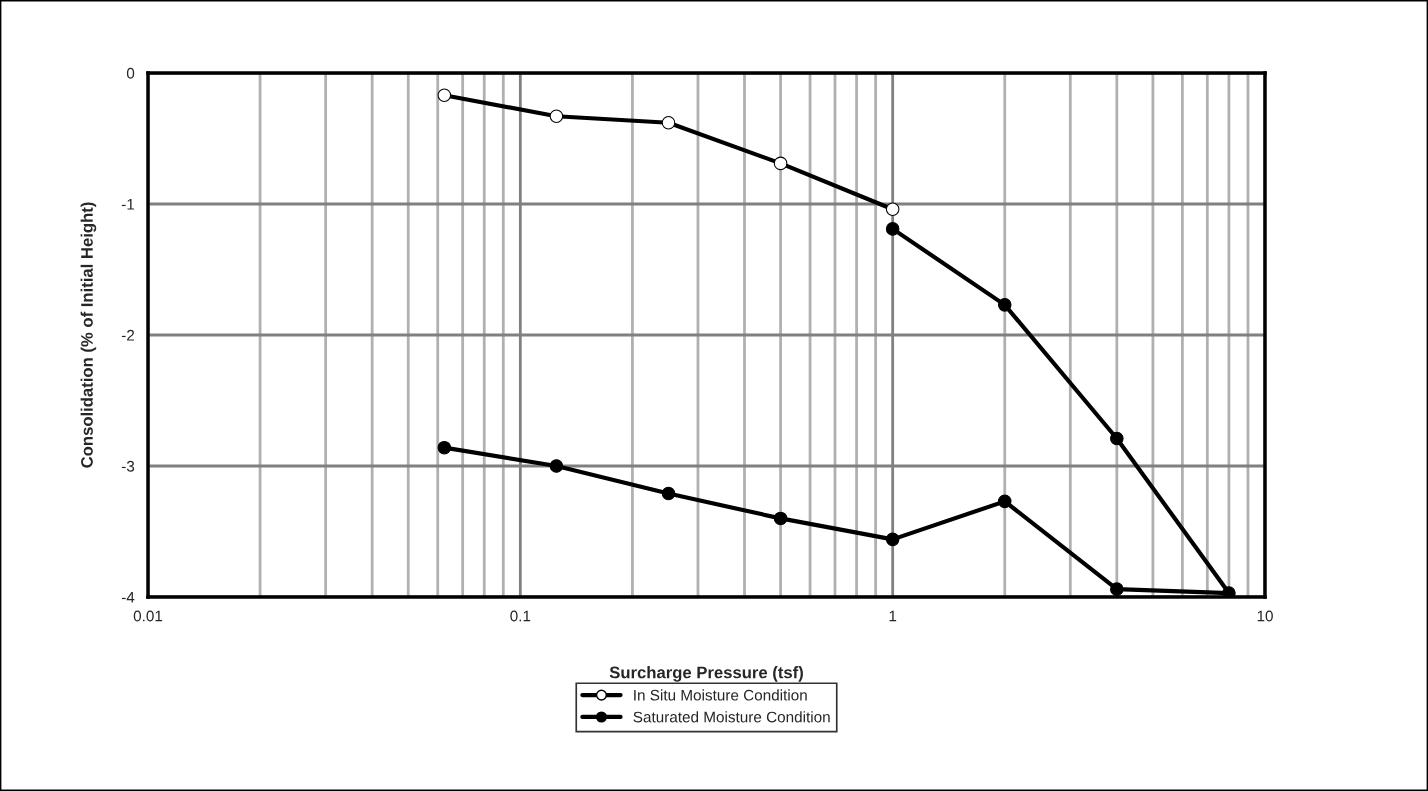 The width and height of the screenshot is (1428, 791). I want to click on y-tick-label: 0, so click(130, 73).